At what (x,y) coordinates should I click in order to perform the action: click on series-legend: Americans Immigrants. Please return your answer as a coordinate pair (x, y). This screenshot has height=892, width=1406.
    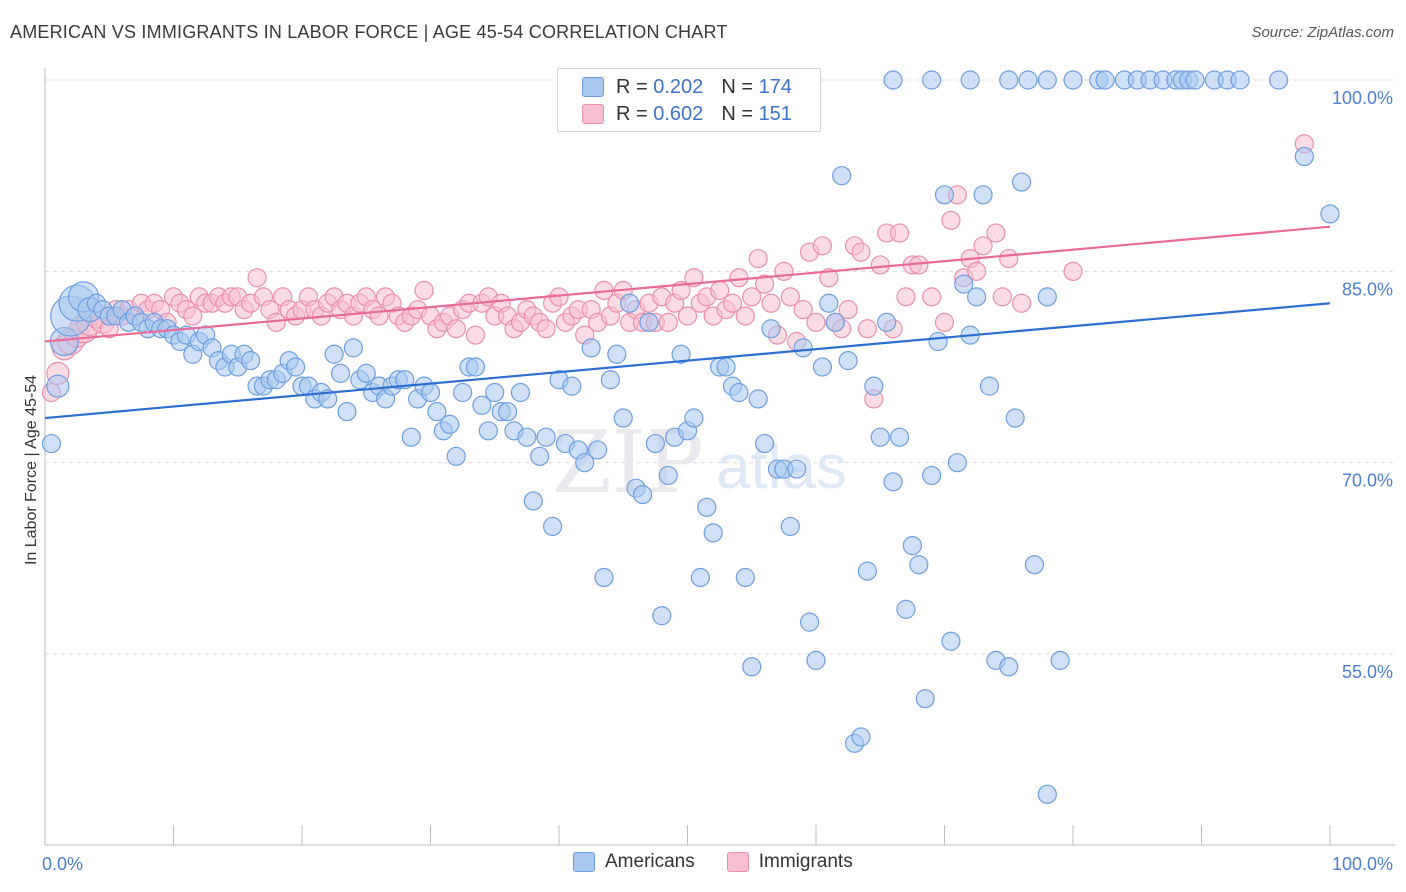
    Looking at the image, I should click on (729, 862).